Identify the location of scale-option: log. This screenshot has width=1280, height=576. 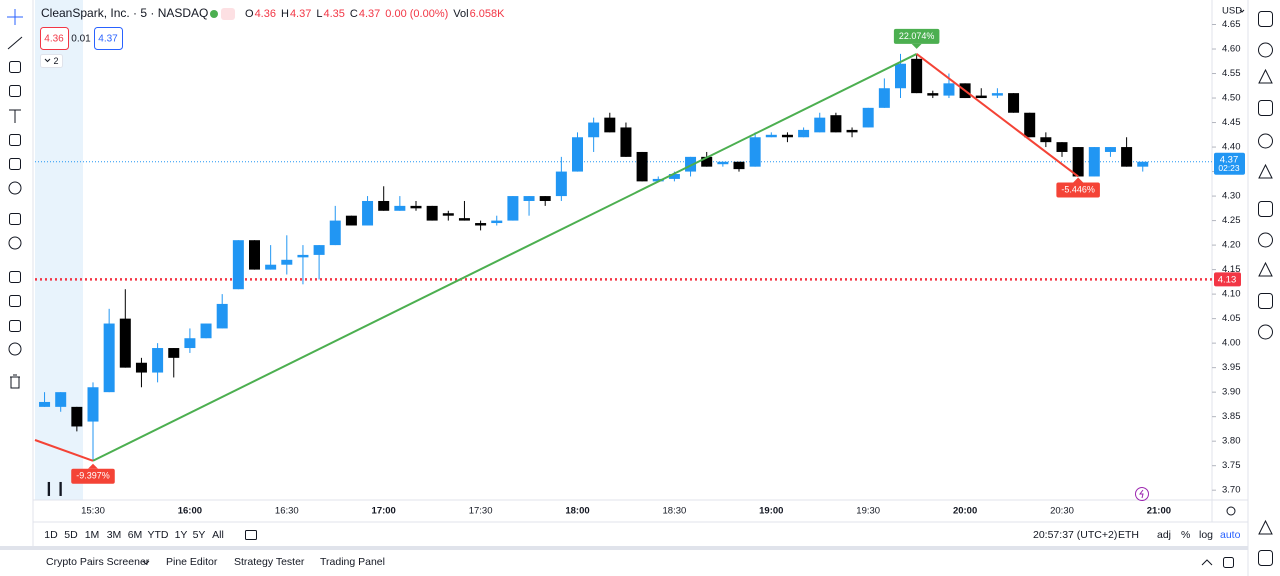
(1206, 535).